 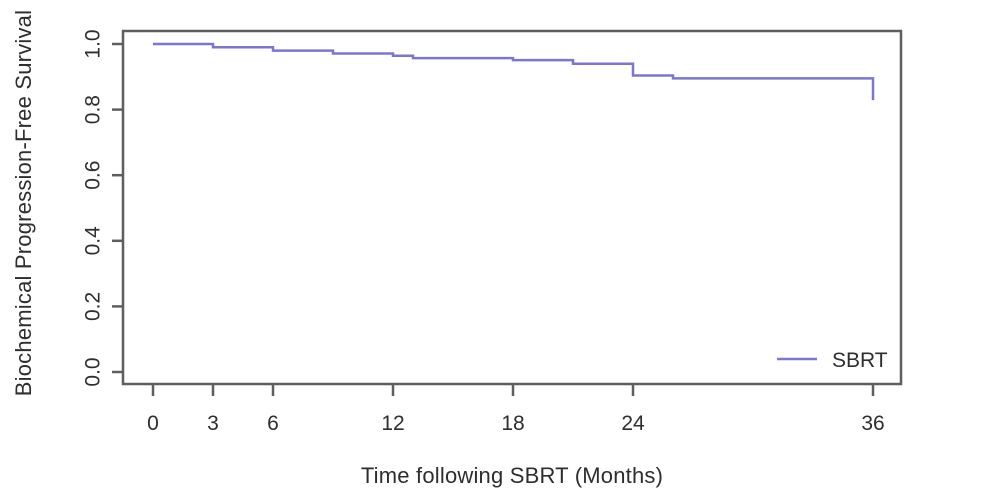 I want to click on x-tick-label: 18, so click(x=512, y=423).